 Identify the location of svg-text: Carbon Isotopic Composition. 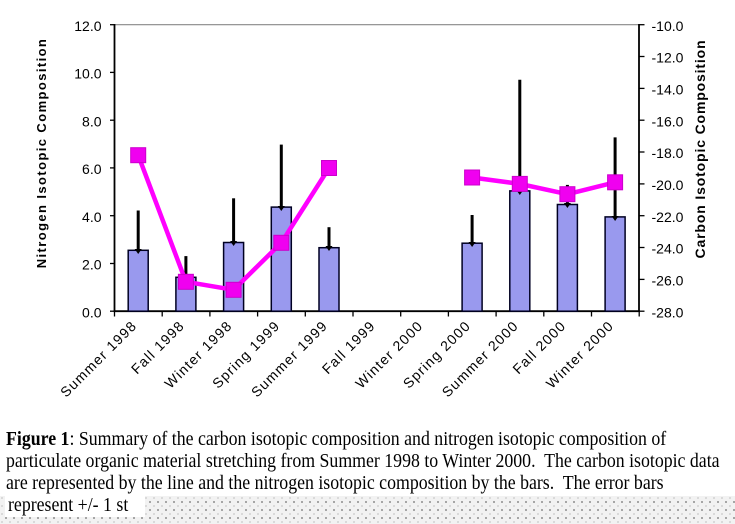
(700, 149).